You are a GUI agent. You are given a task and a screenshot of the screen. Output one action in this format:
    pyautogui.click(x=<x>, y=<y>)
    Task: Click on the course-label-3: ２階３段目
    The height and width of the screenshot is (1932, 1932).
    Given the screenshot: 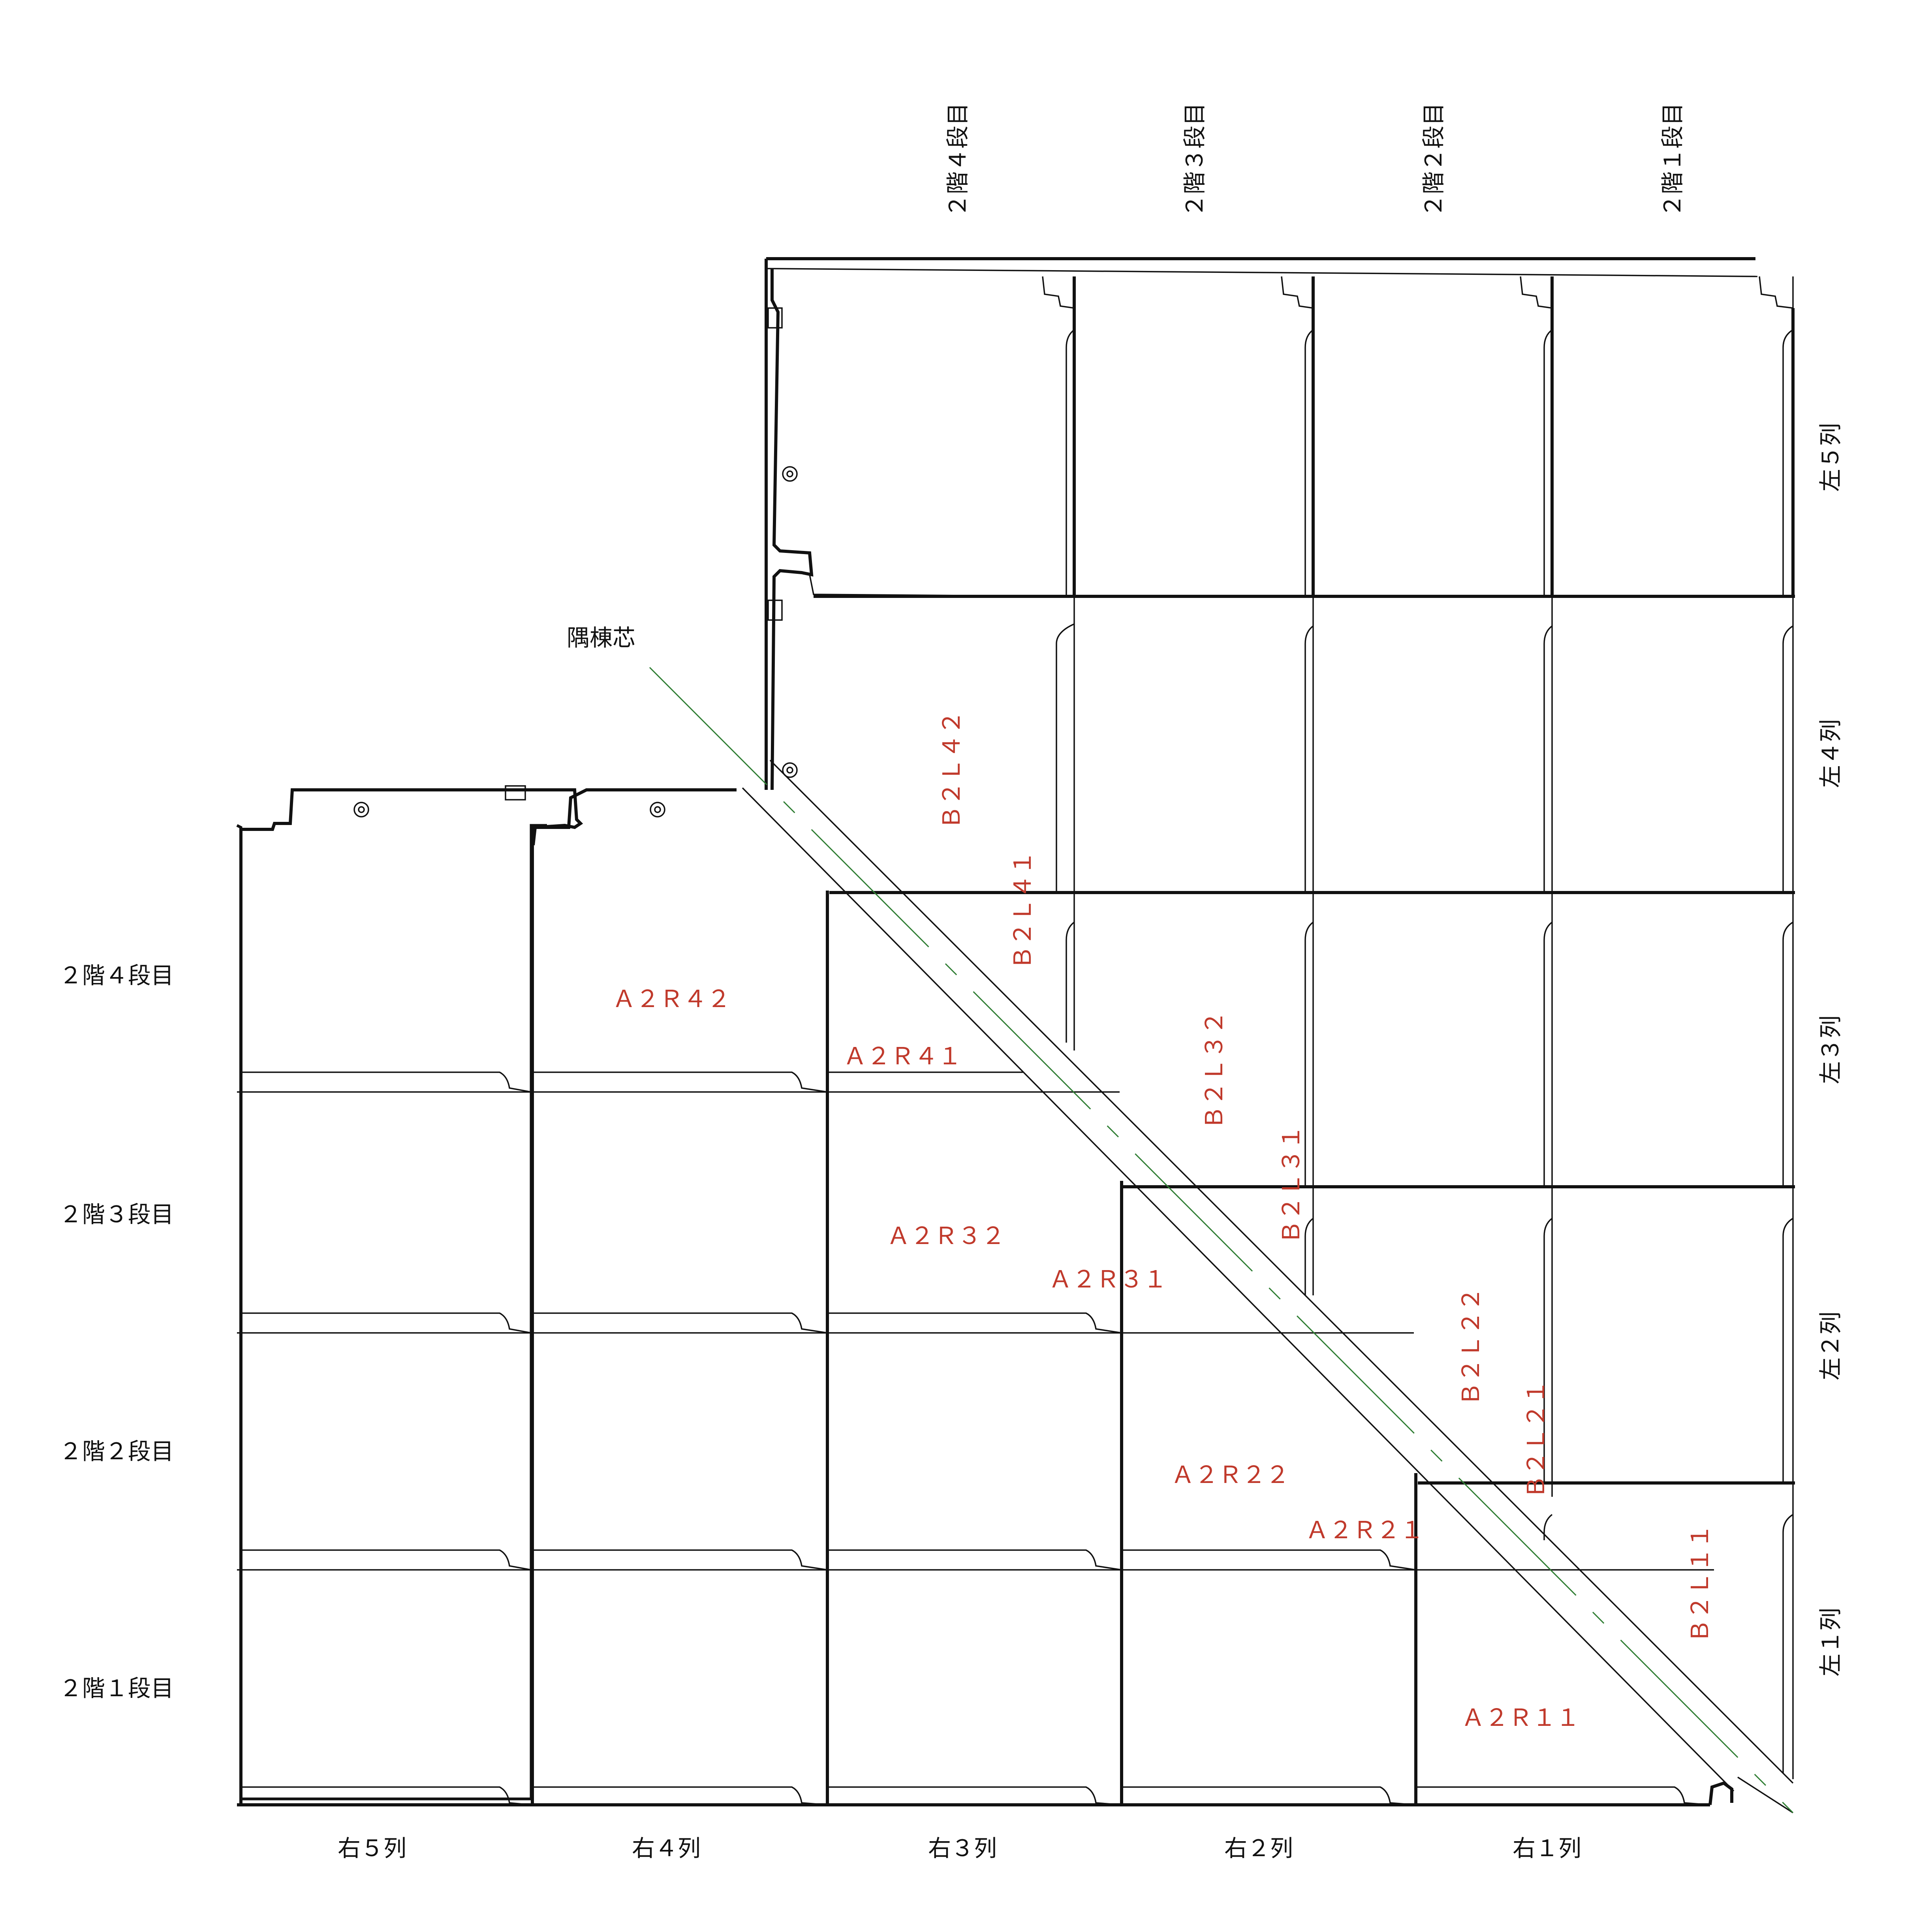 What is the action you would take?
    pyautogui.click(x=1194, y=160)
    